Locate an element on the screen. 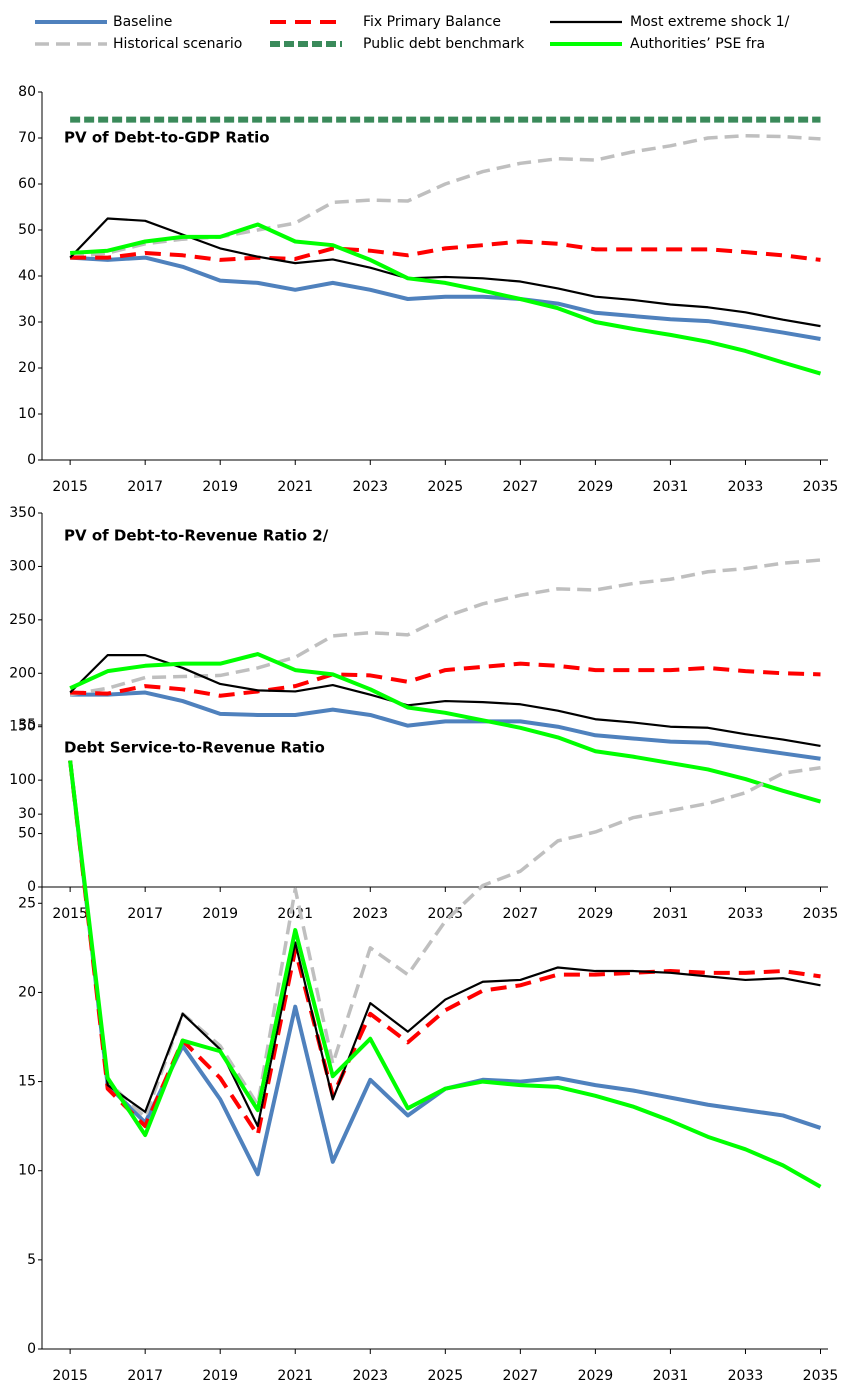  legend-label: Most extreme shock 1/ is located at coordinates (710, 22).